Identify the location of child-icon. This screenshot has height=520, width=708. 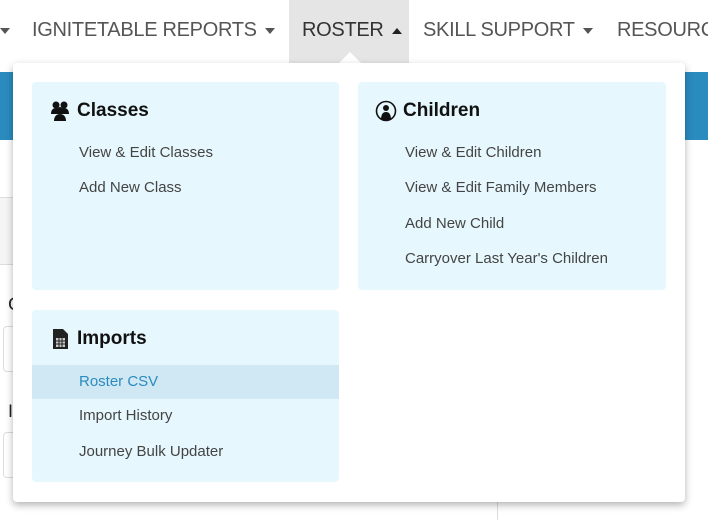
(386, 111).